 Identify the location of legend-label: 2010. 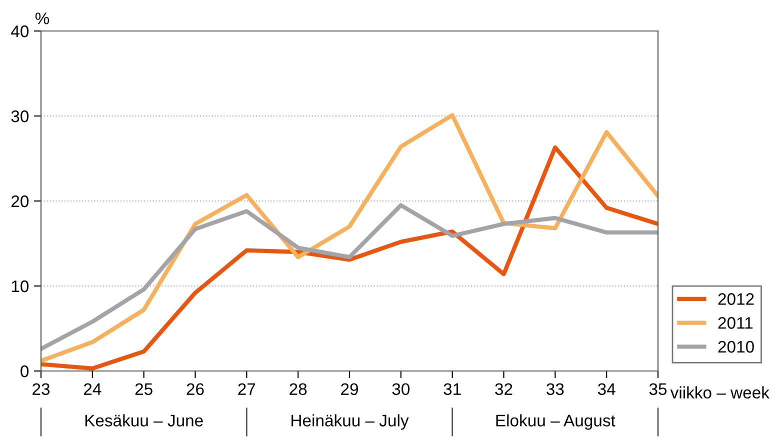
(736, 346).